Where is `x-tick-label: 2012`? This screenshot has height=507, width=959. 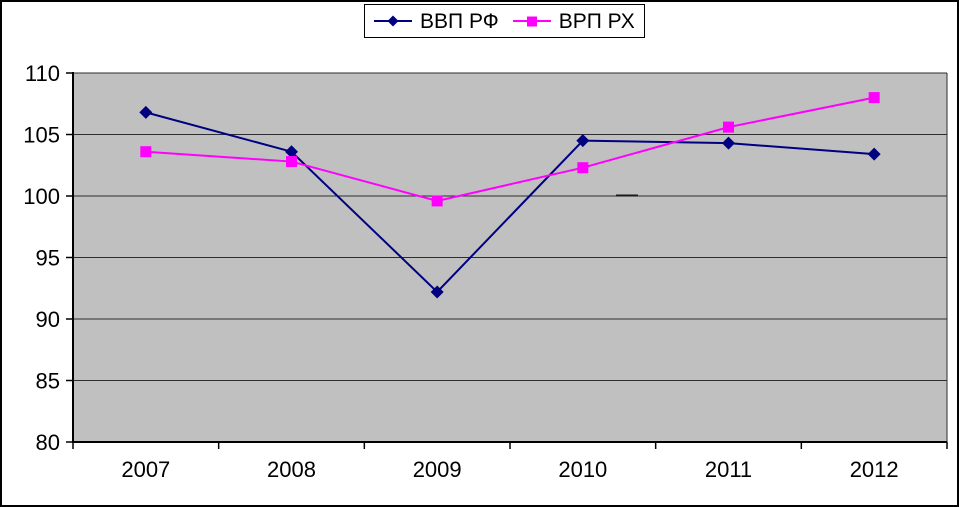
x-tick-label: 2012 is located at coordinates (874, 469).